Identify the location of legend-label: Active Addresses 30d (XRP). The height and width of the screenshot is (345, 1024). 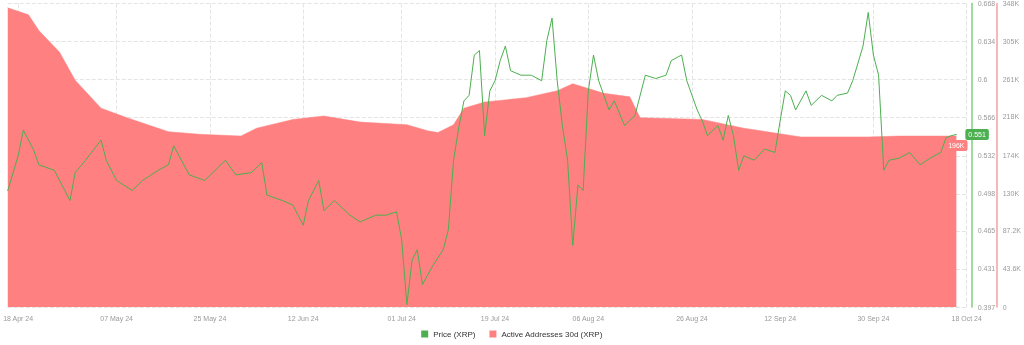
(552, 334).